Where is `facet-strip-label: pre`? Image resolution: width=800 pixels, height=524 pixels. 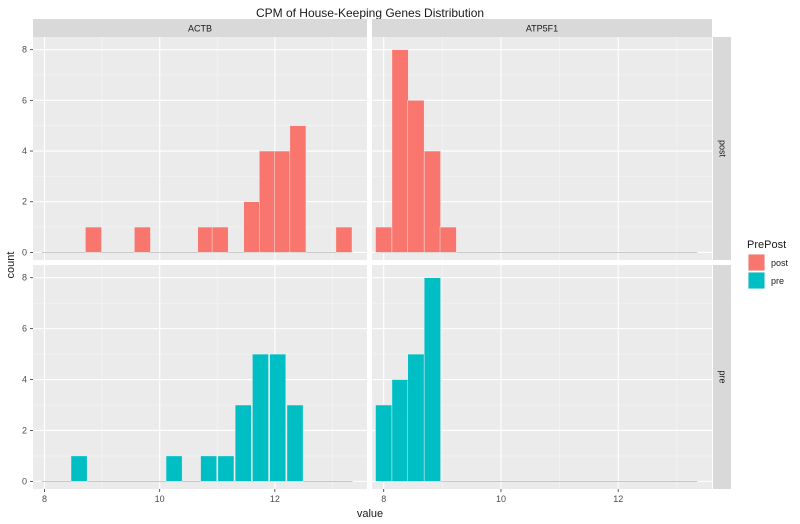
facet-strip-label: pre is located at coordinates (723, 376).